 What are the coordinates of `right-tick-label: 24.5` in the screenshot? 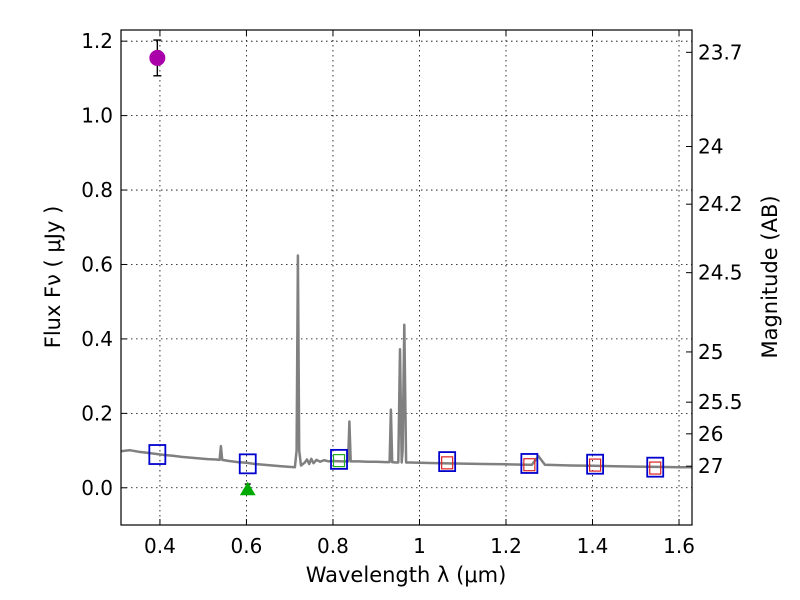 It's located at (720, 273).